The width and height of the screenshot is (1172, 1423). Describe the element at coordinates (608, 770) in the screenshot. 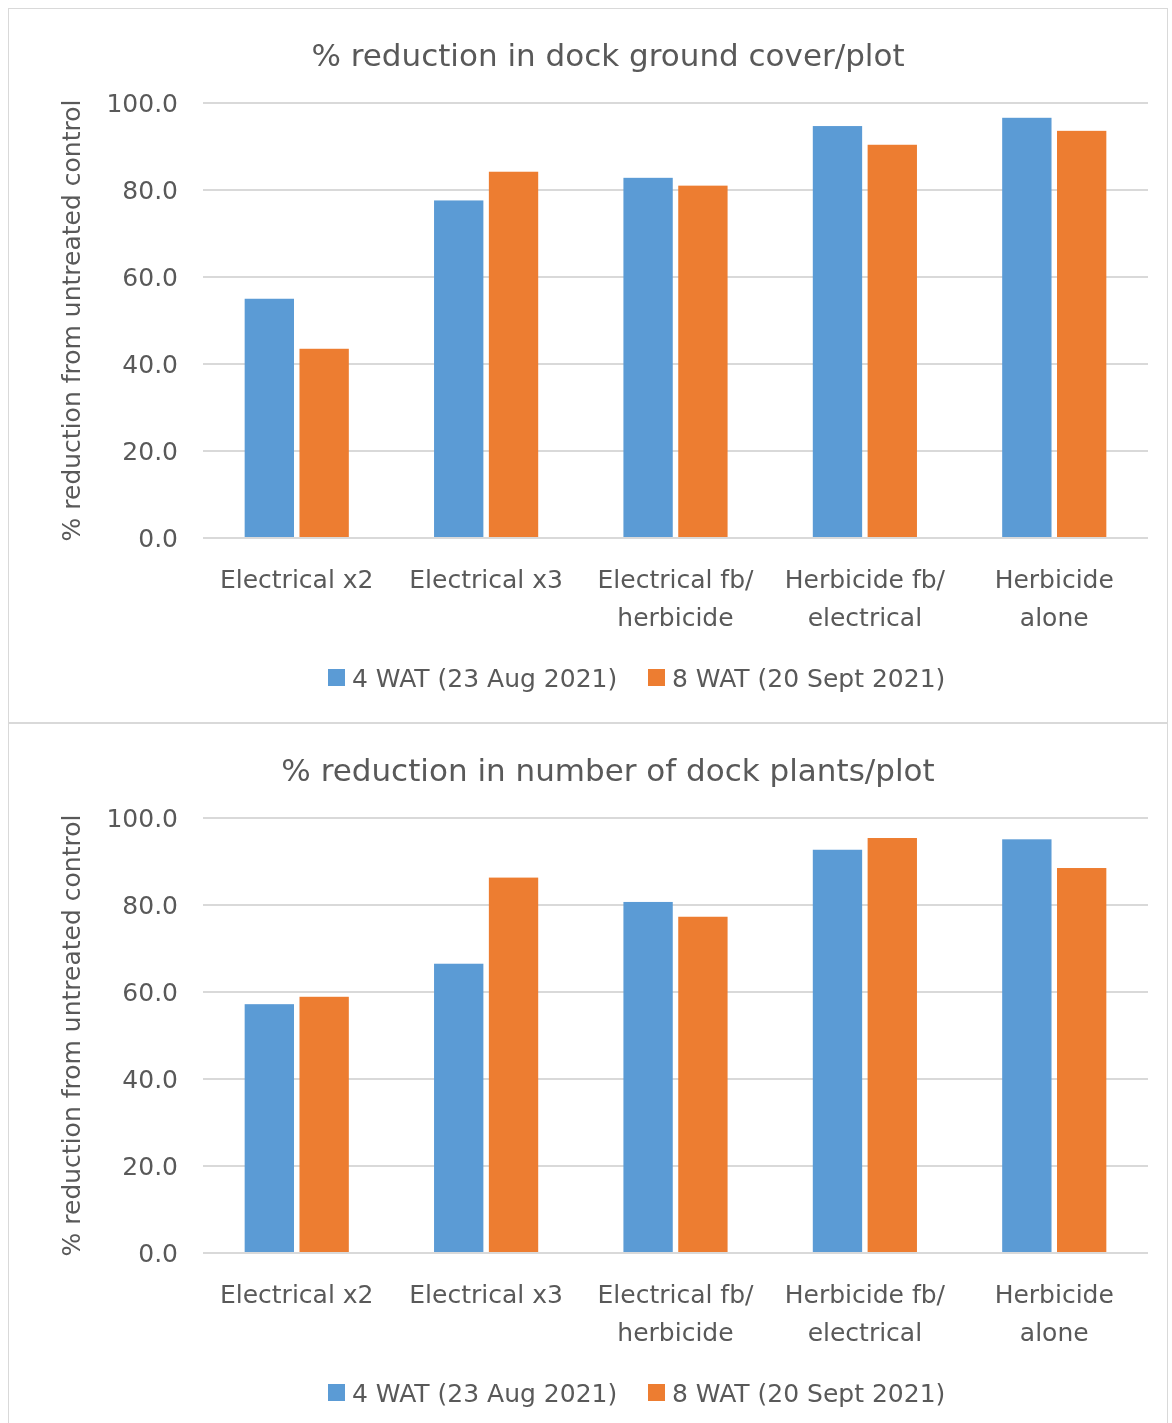

I see `chart-title: % reduction in number of dock plants/plot` at that location.